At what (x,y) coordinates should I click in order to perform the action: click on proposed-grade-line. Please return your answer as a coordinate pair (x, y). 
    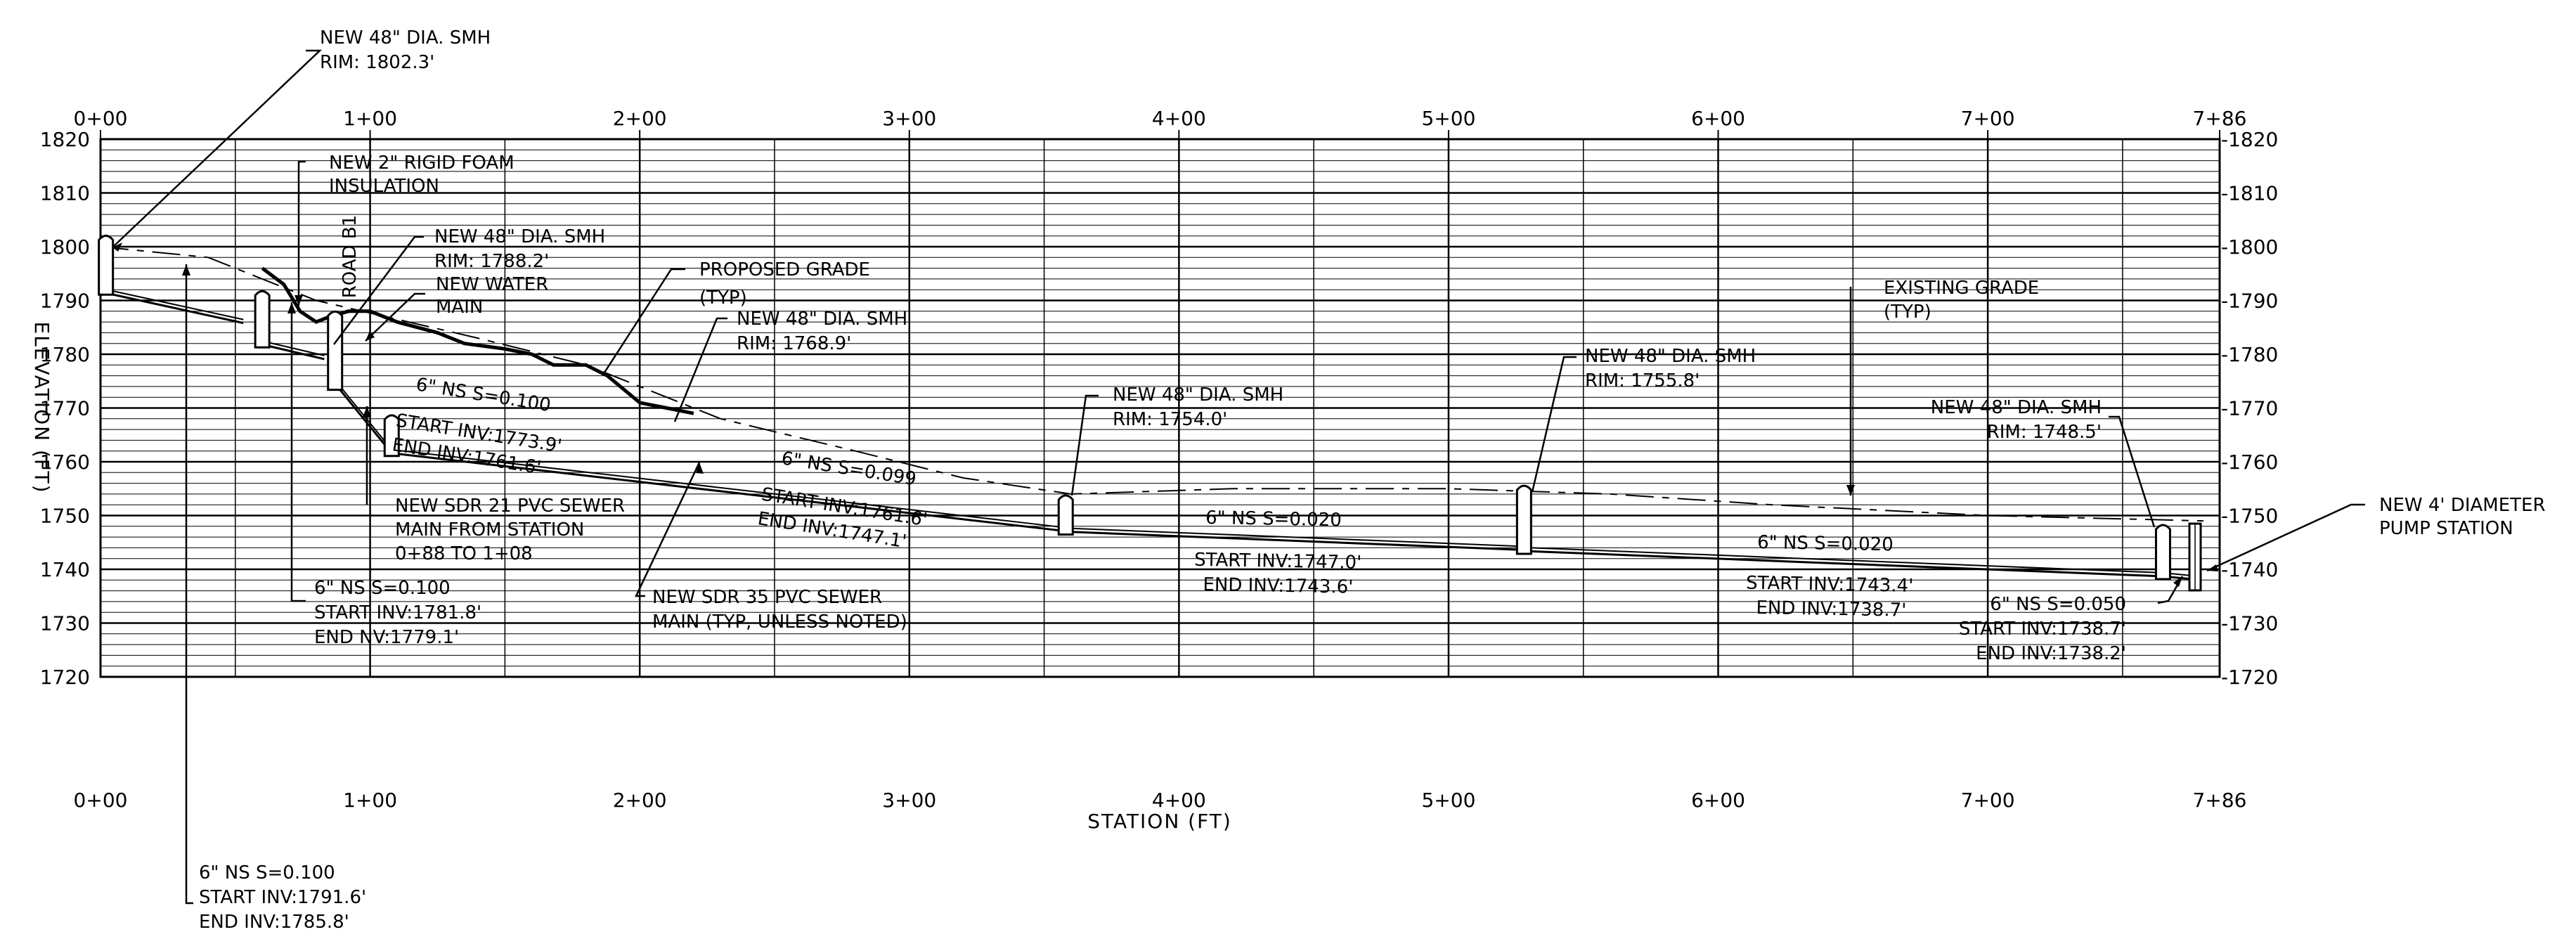
    Looking at the image, I should click on (478, 340).